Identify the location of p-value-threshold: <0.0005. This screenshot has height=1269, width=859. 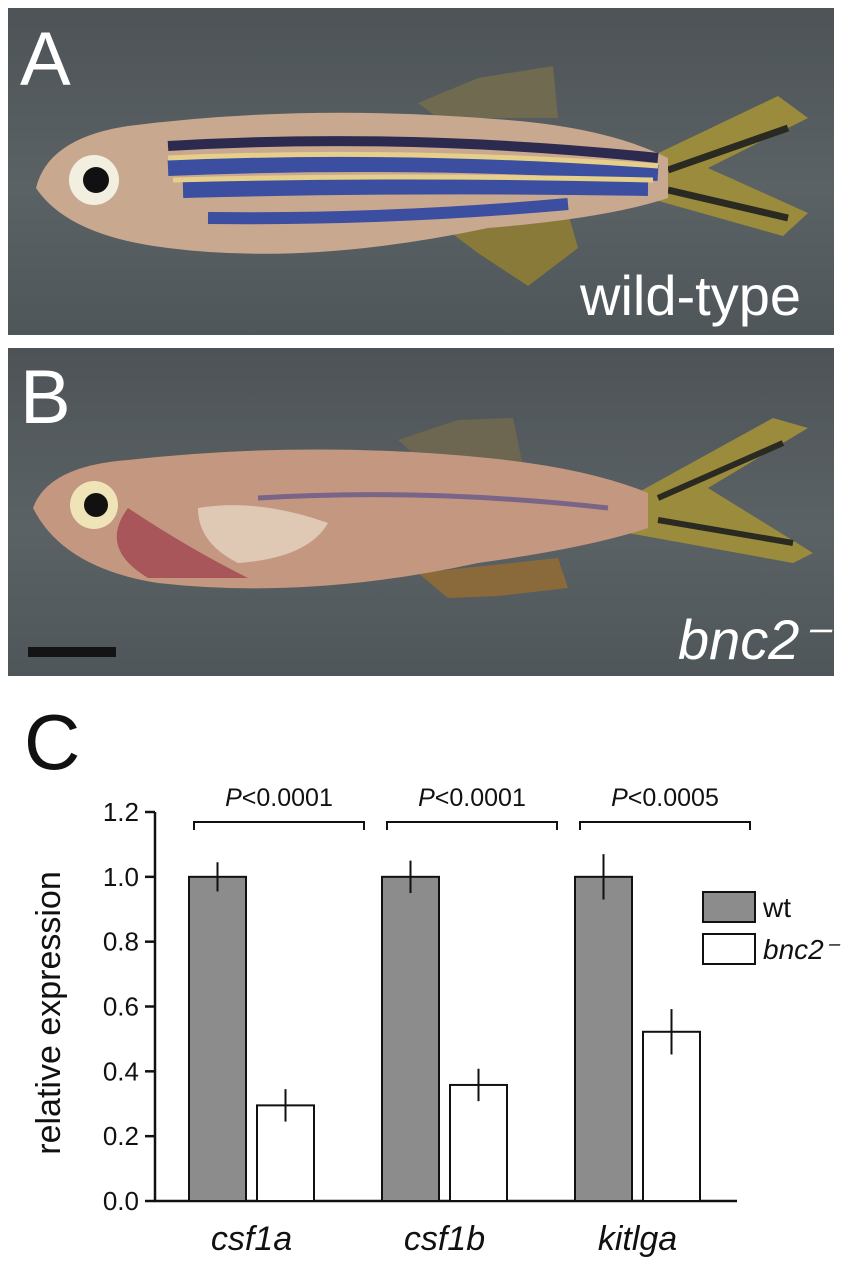
(673, 798).